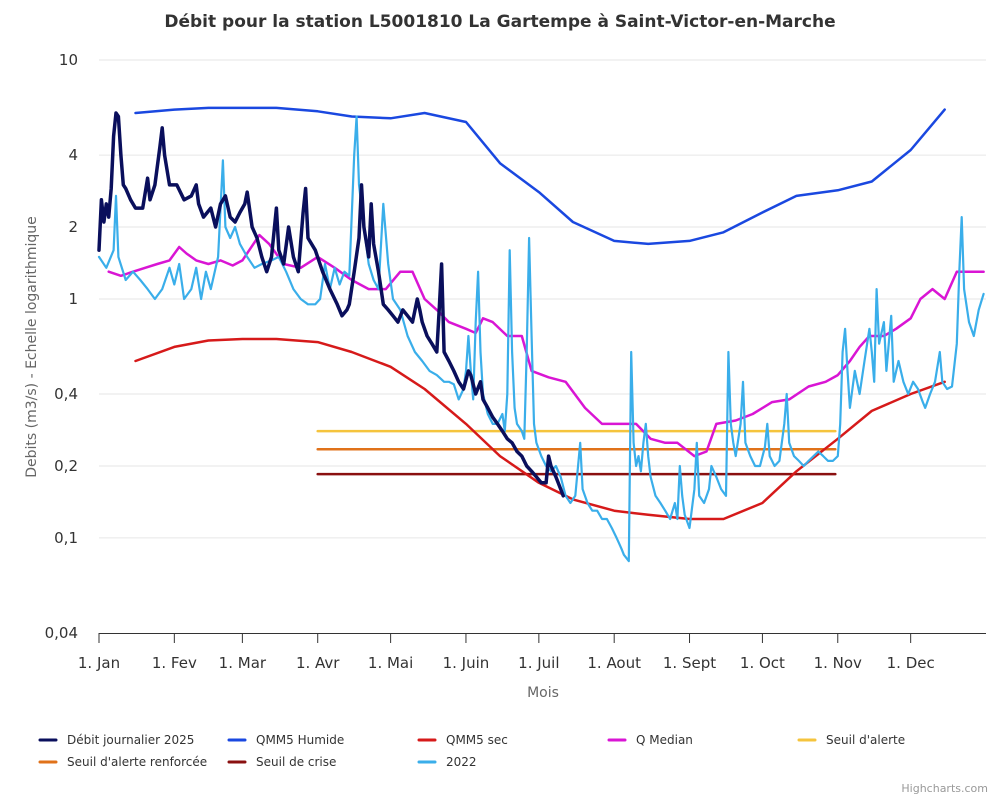 Image resolution: width=1000 pixels, height=800 pixels. I want to click on y-tick-label: 0,1, so click(66, 538).